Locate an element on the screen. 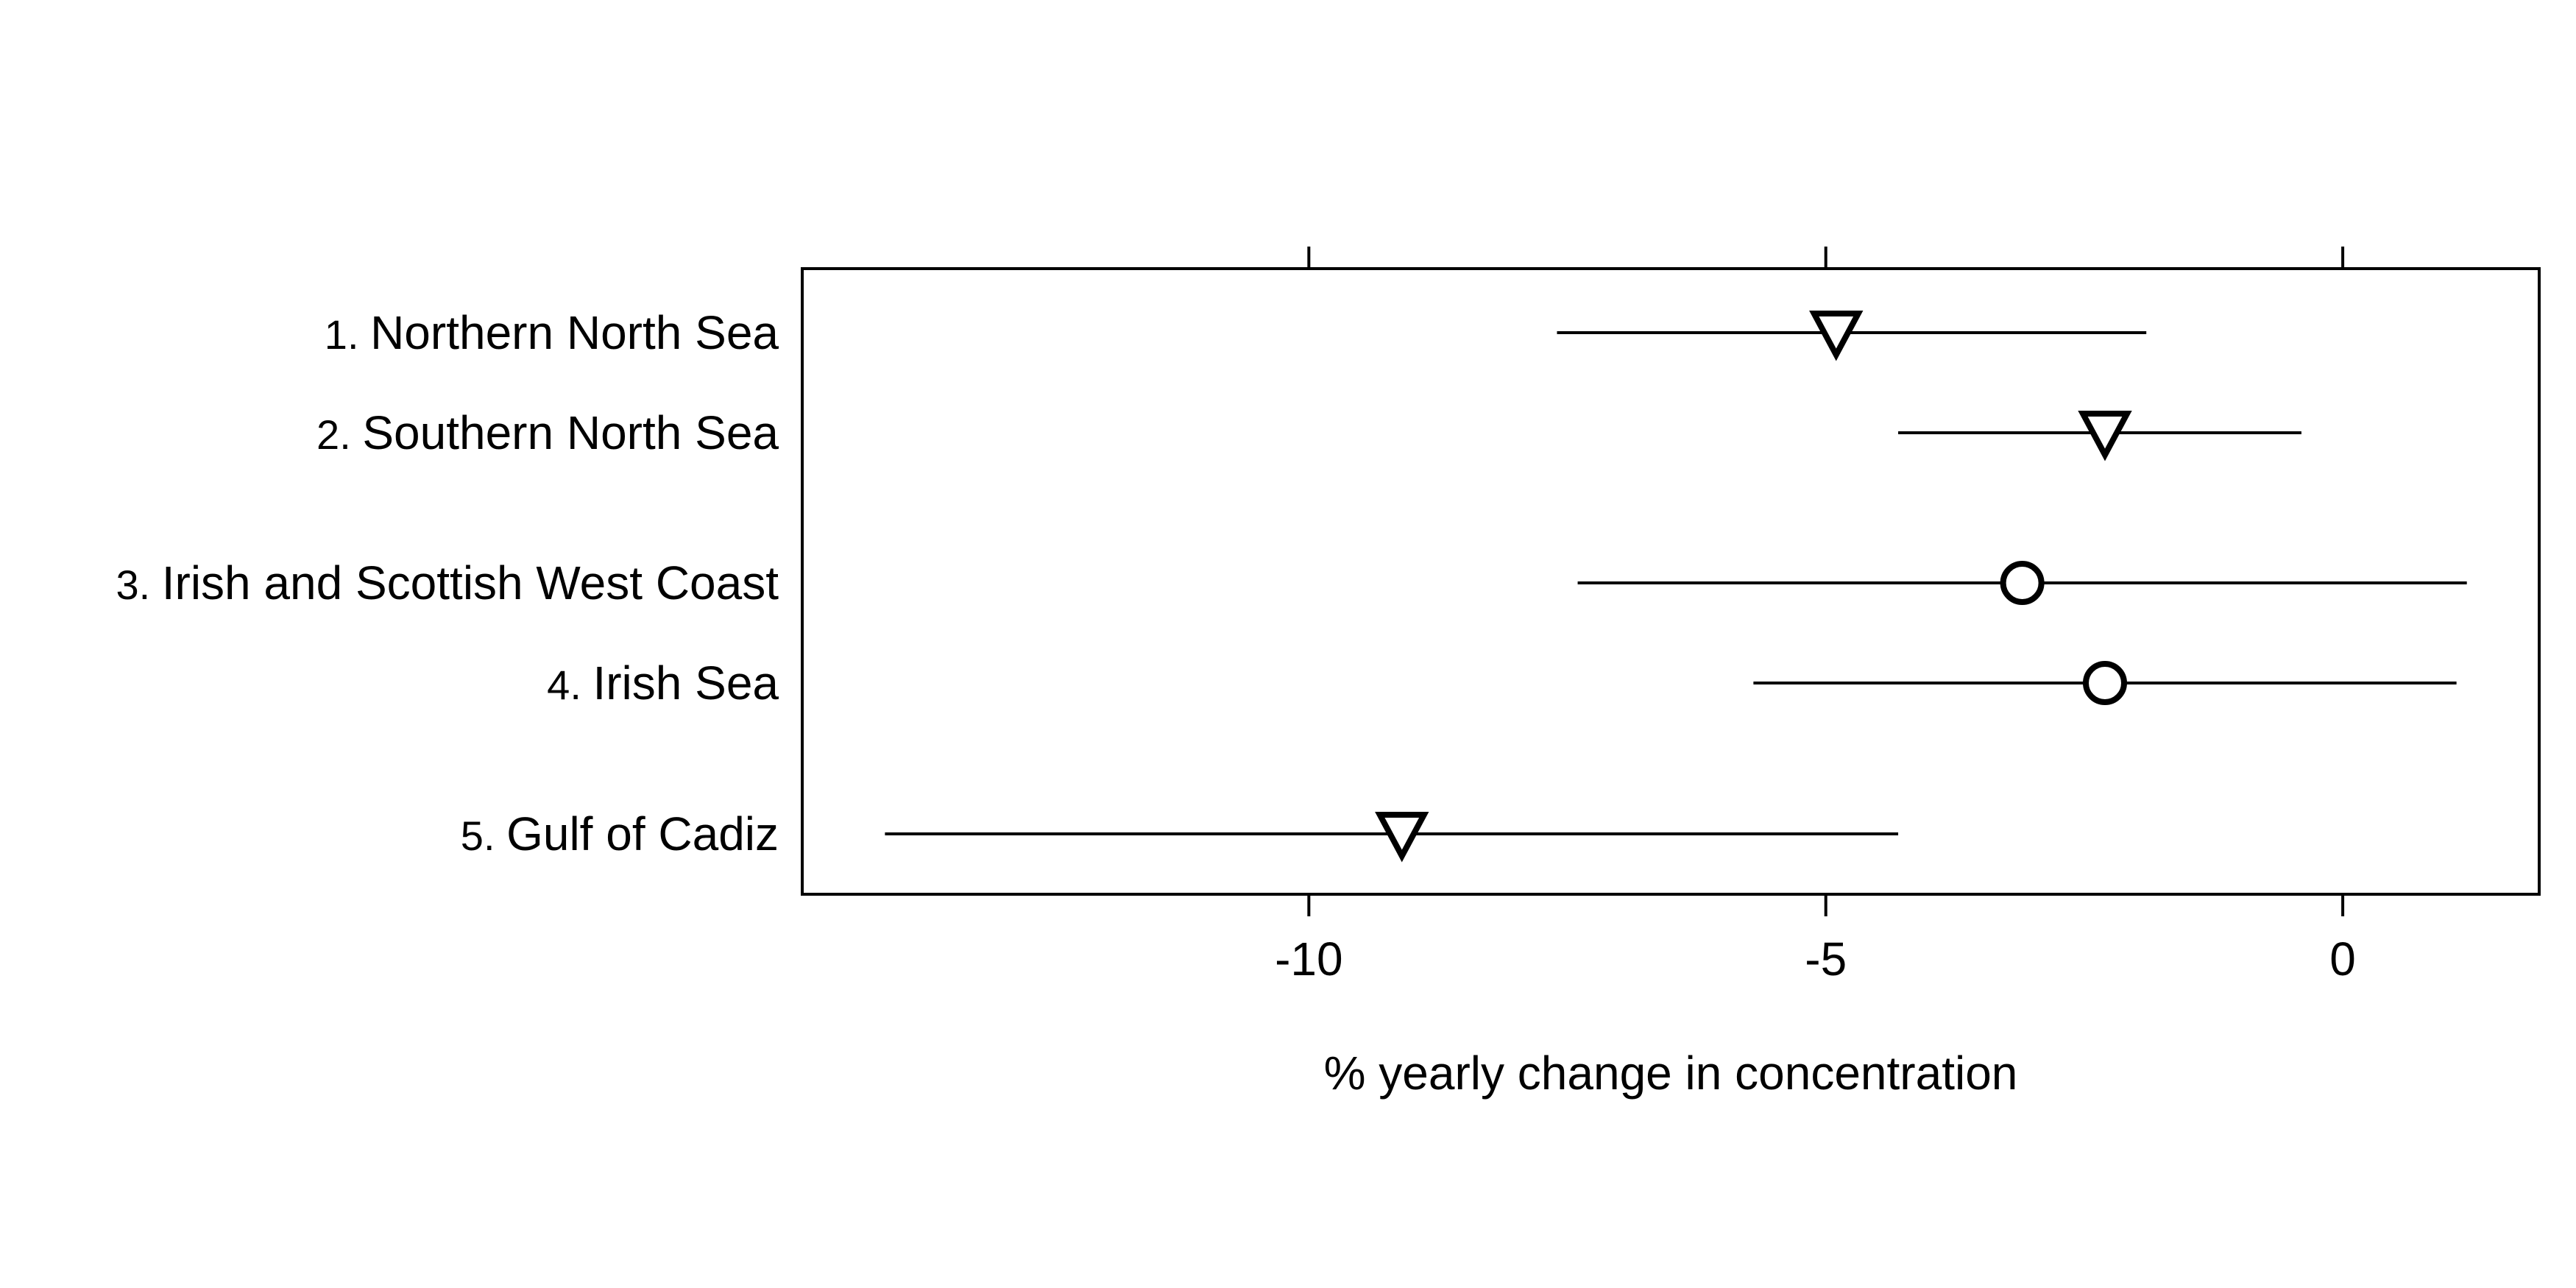  bottom-axis-ticks is located at coordinates (1826, 905).